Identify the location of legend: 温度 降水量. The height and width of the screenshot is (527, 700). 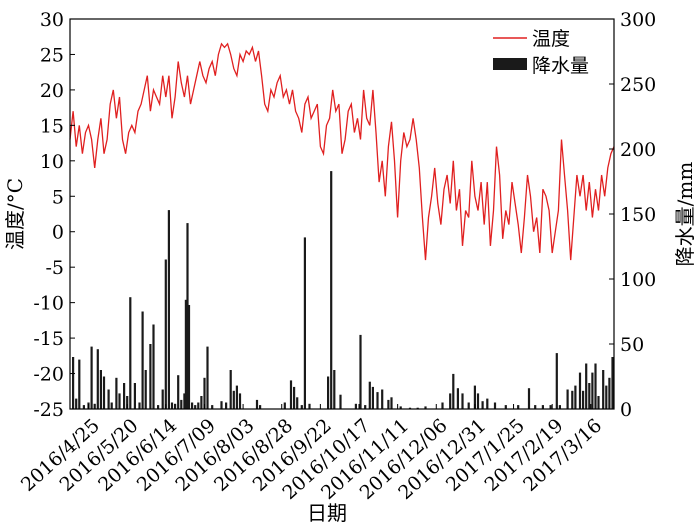
(541, 52).